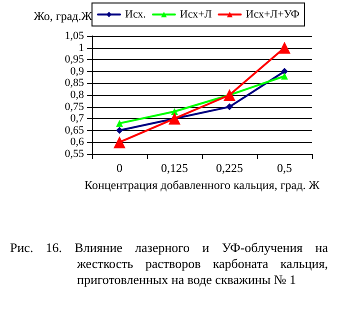  What do you see at coordinates (81, 48) in the screenshot?
I see `y-tick-label: 1` at bounding box center [81, 48].